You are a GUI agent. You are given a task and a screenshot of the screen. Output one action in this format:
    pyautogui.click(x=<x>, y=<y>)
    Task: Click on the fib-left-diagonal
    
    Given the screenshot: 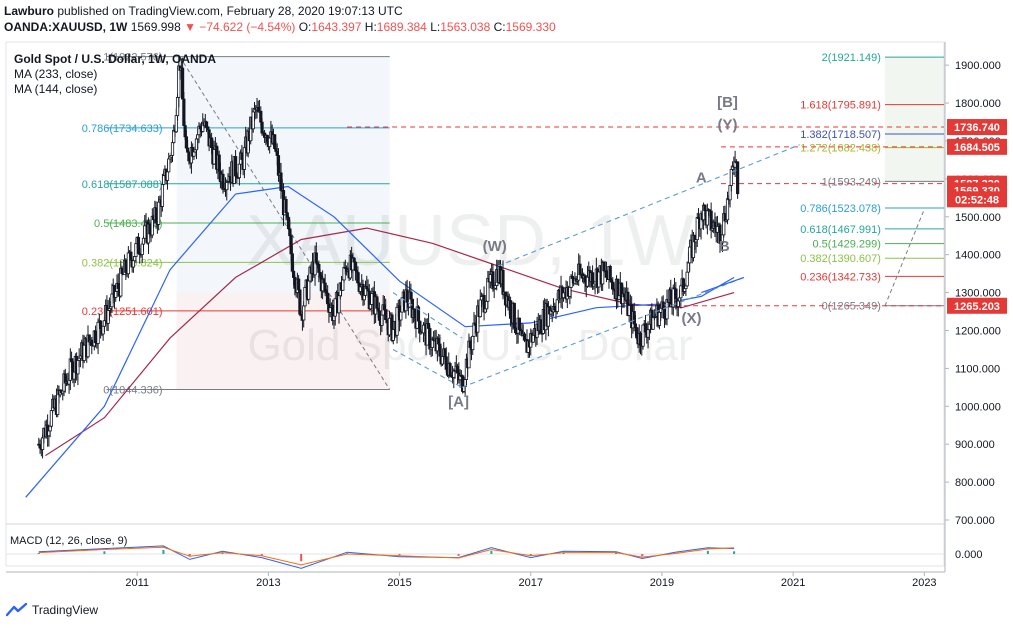 What is the action you would take?
    pyautogui.click(x=285, y=223)
    